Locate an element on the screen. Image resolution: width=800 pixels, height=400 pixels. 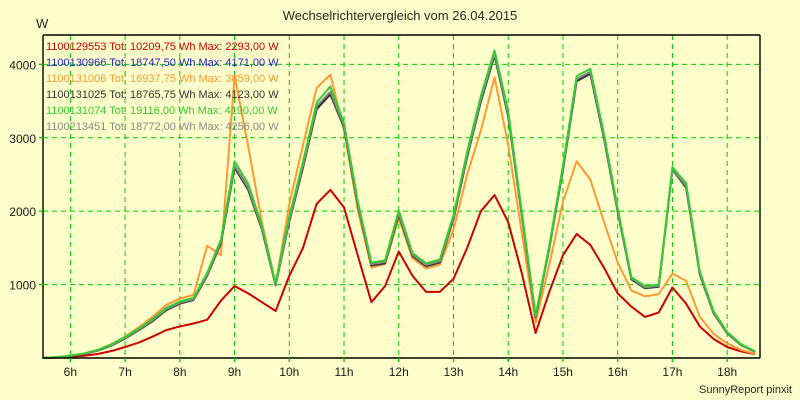
y-tick-label: 2000 is located at coordinates (22, 212).